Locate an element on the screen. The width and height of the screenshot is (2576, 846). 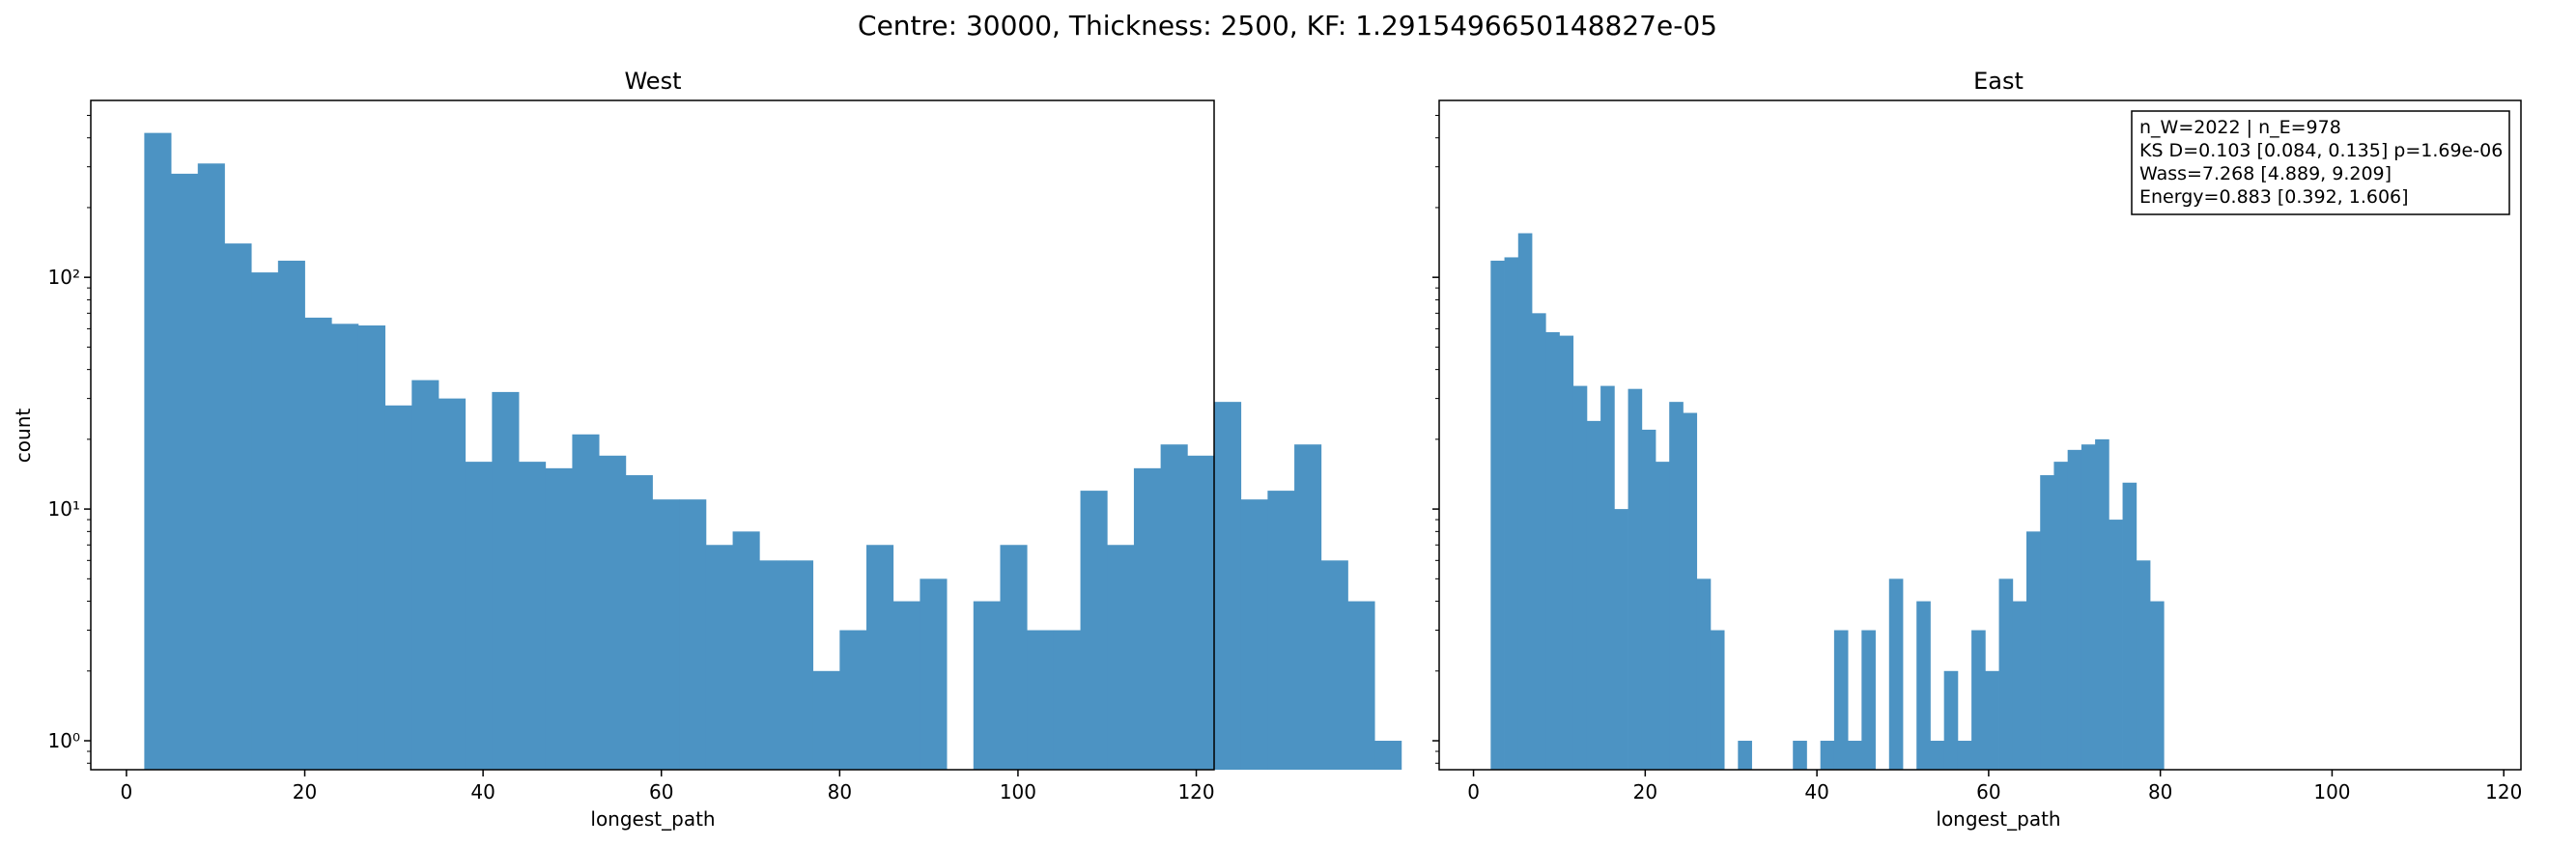
east-xtick-label: 0 is located at coordinates (1473, 792).